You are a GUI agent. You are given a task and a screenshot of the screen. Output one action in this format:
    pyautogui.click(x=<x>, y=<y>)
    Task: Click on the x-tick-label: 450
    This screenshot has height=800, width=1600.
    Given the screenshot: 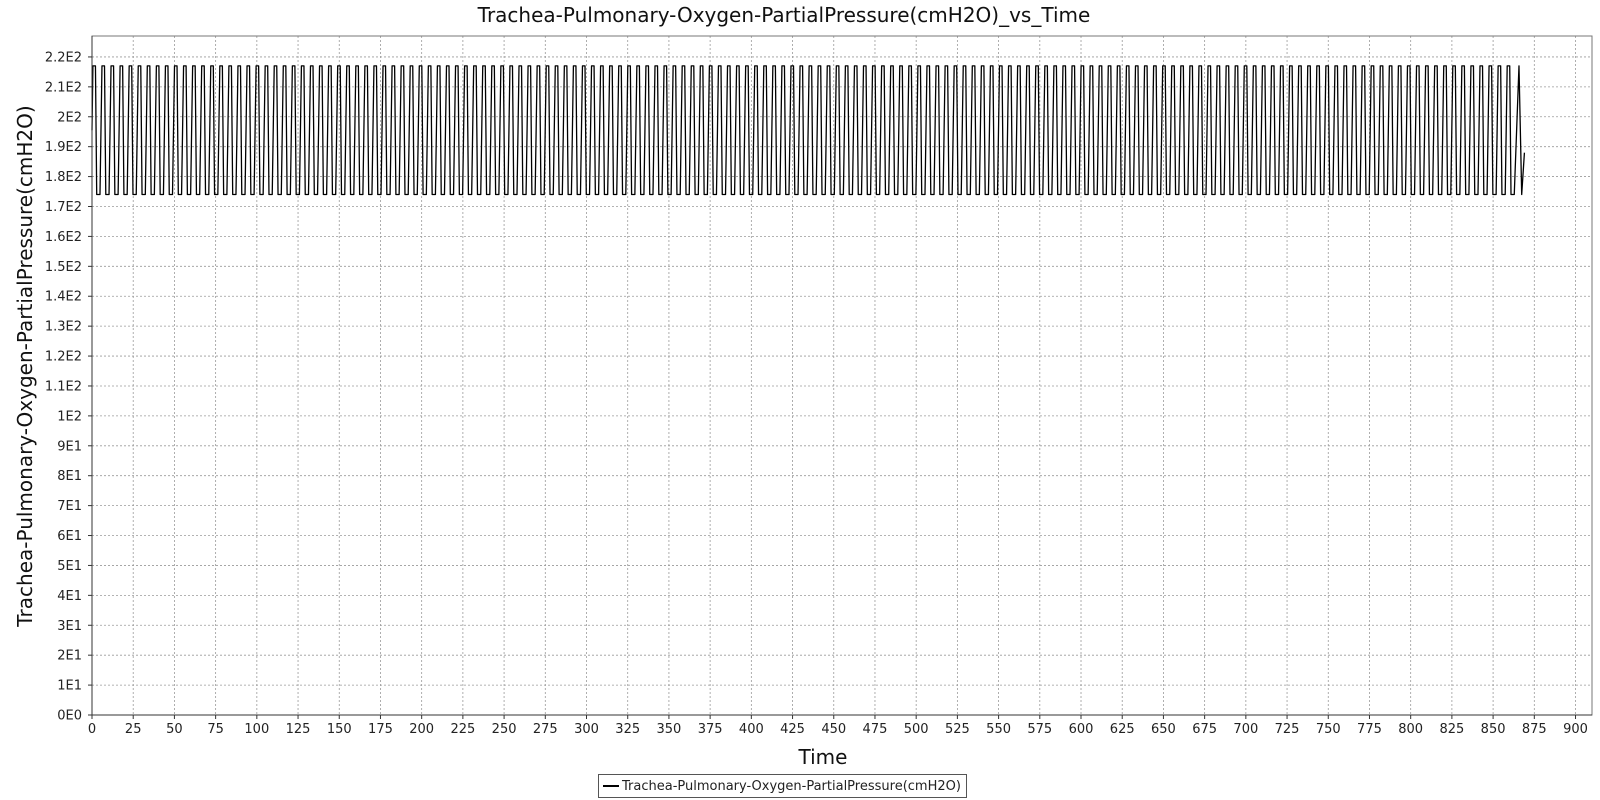 What is the action you would take?
    pyautogui.click(x=833, y=729)
    